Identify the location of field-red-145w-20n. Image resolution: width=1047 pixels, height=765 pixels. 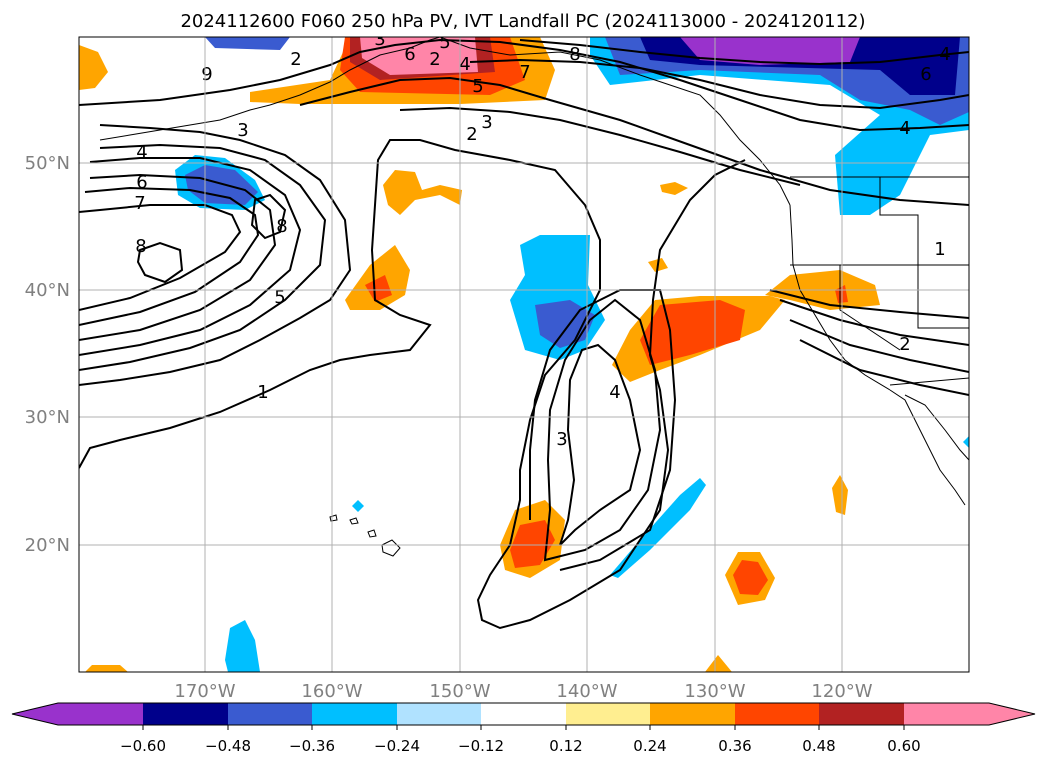
(532, 544).